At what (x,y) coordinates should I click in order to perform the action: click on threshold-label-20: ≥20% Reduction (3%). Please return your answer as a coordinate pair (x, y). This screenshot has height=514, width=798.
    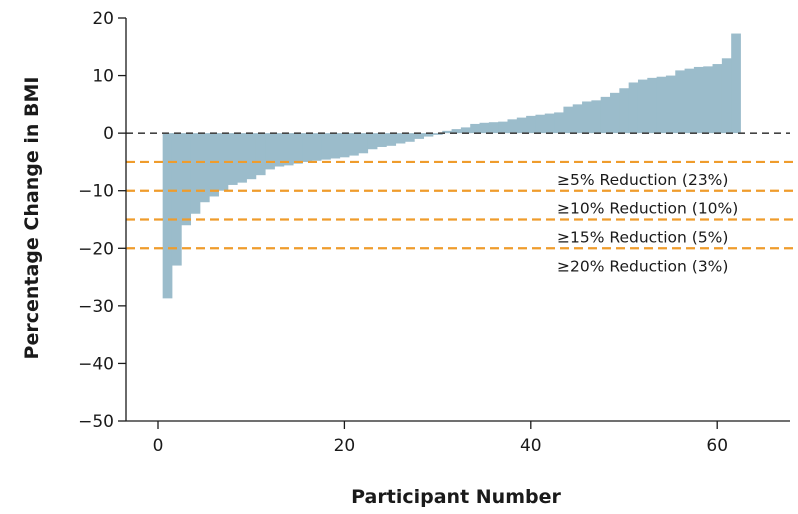
    Looking at the image, I should click on (642, 266).